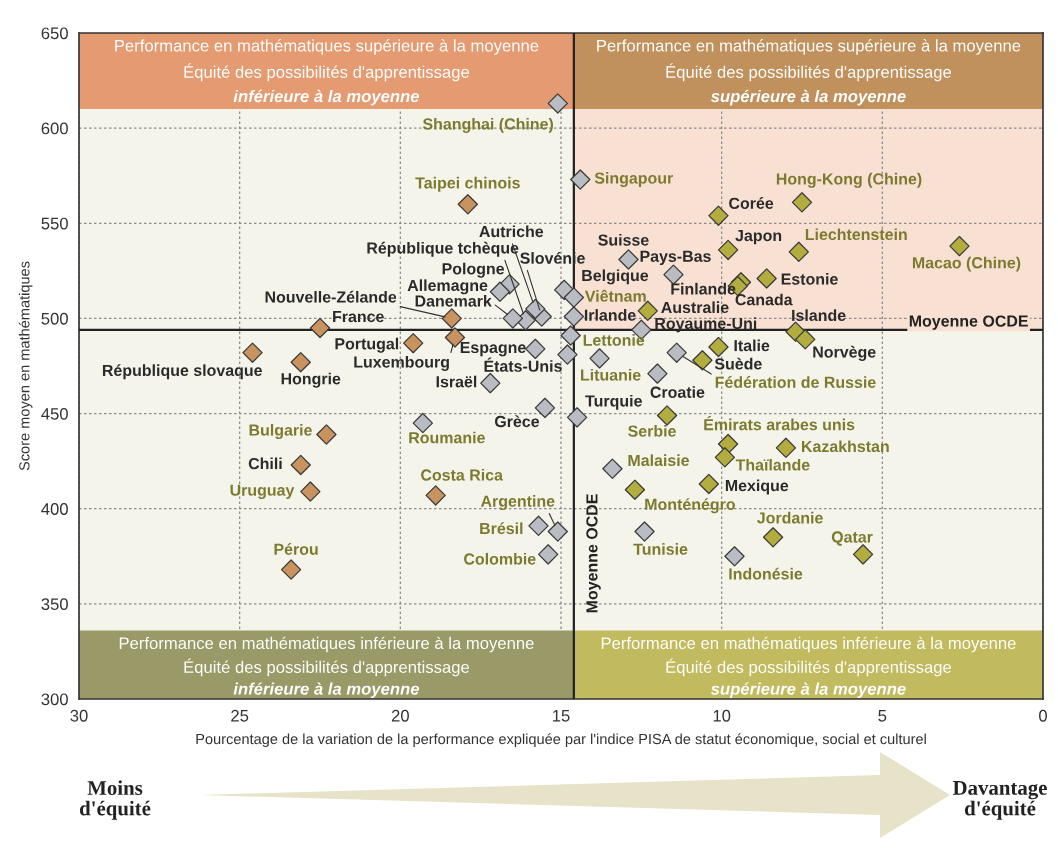 Image resolution: width=1058 pixels, height=857 pixels. I want to click on x-tick-label: 5, so click(882, 716).